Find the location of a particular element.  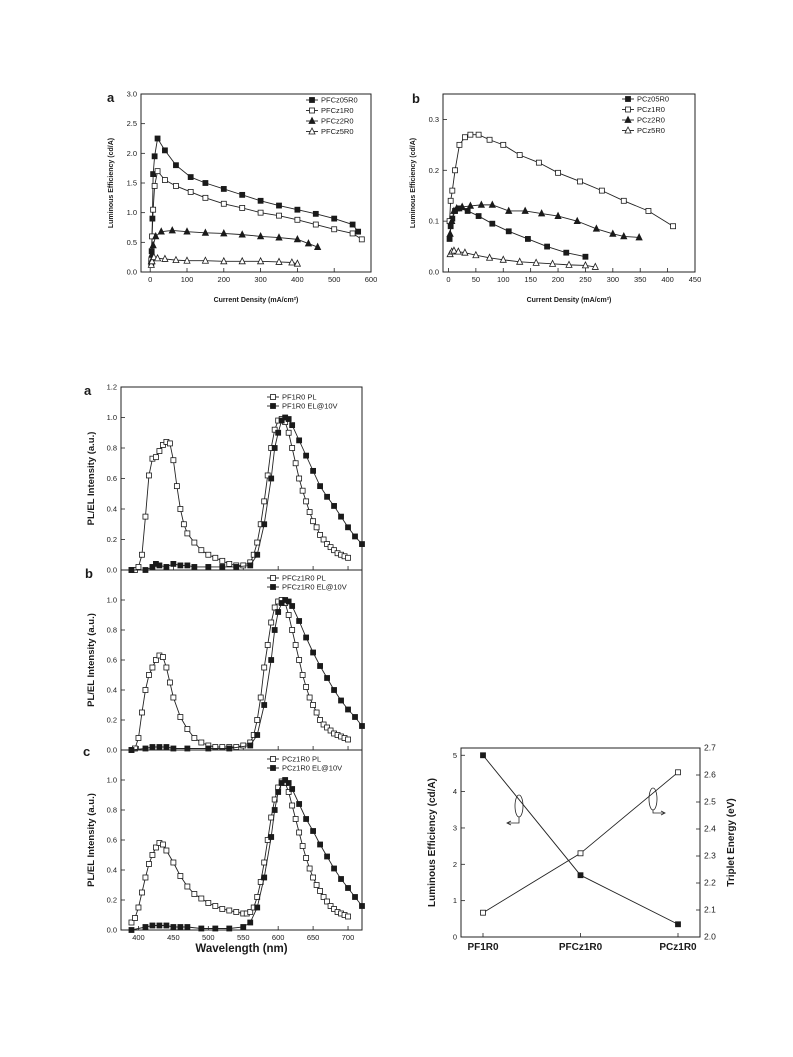

y2-tick-label: 2.1 is located at coordinates (710, 910).